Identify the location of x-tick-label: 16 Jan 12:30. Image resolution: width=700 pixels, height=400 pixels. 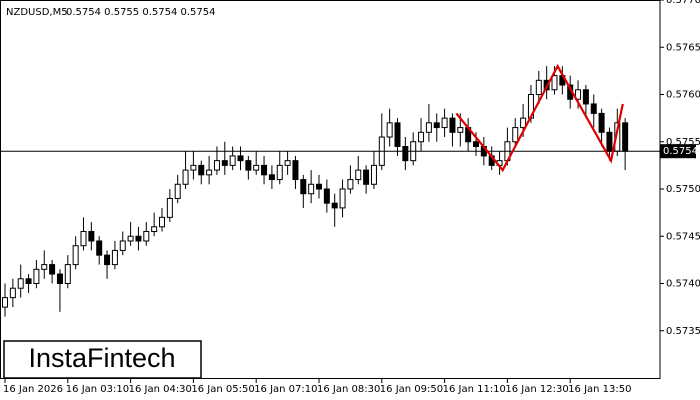
(536, 389).